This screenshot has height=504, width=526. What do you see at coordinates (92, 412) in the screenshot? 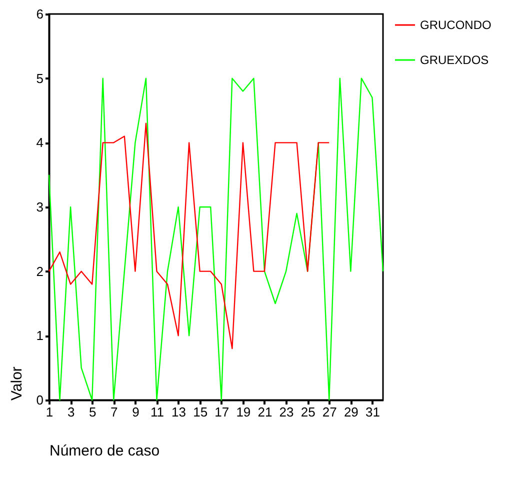
I see `x-tick-label: 5` at bounding box center [92, 412].